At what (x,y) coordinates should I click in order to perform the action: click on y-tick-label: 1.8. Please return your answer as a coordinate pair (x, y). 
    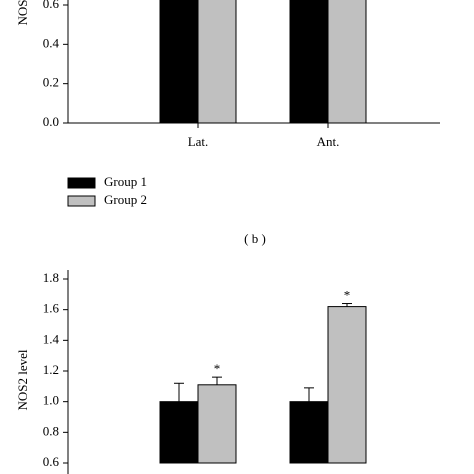
    Looking at the image, I should click on (51, 277).